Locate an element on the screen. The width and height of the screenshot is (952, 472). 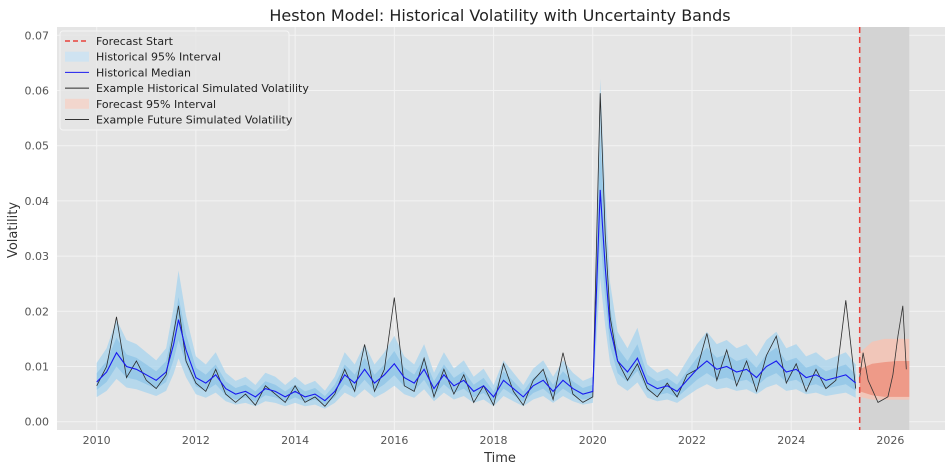
y-axis-ticks: 0.00 0.01 0.02 0.03 0.04 0.05 0.06 0.07 is located at coordinates (37, 228).